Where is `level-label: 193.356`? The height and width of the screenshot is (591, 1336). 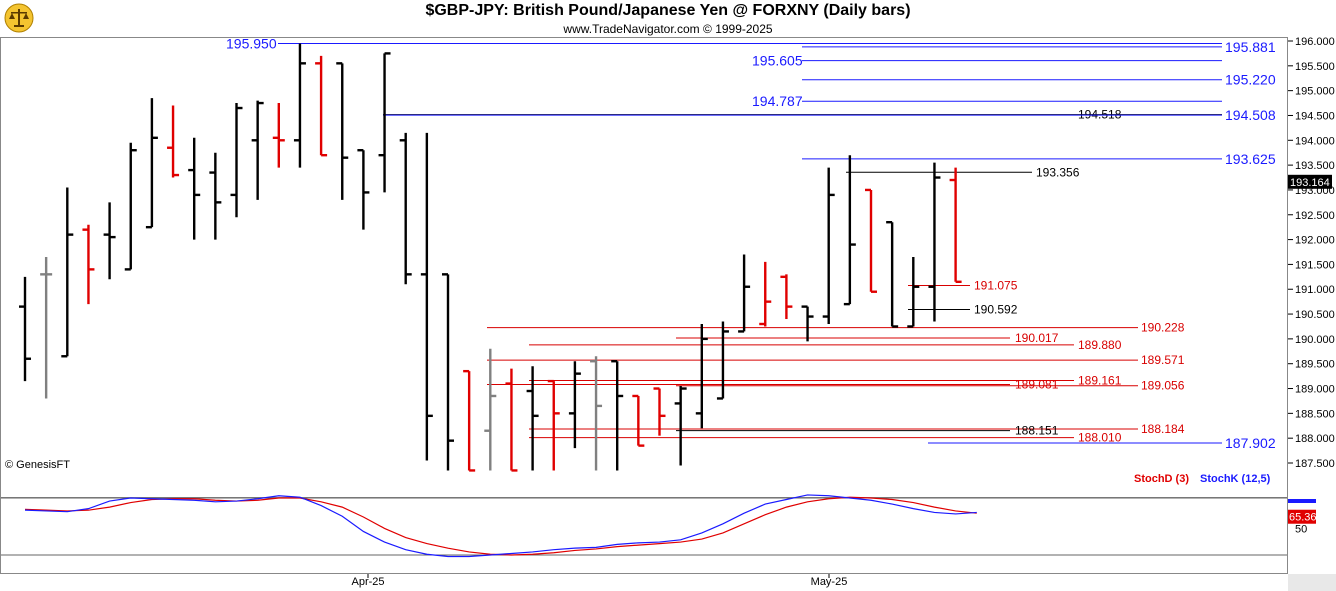 level-label: 193.356 is located at coordinates (1058, 172).